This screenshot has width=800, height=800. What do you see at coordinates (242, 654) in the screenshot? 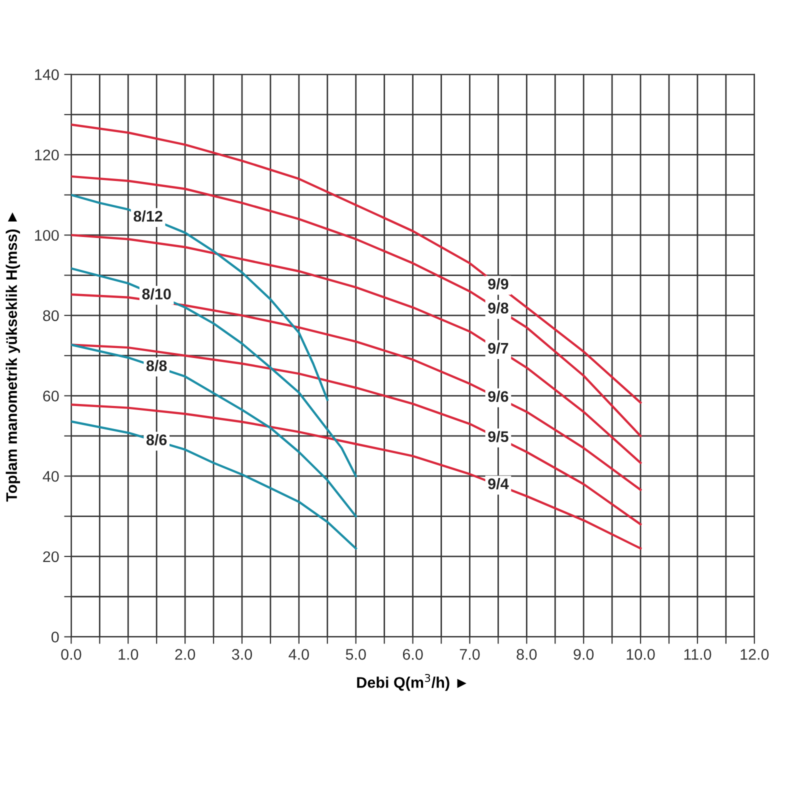
I see `x-tick-label: 3.0` at bounding box center [242, 654].